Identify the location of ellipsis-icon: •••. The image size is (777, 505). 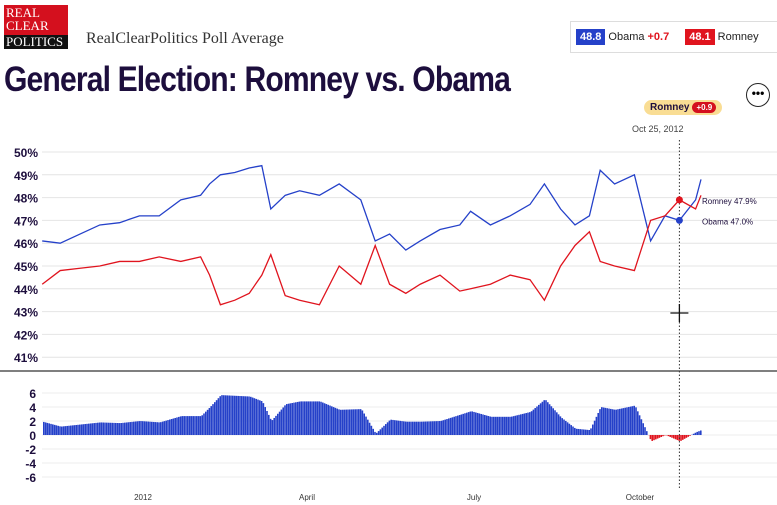
(758, 95).